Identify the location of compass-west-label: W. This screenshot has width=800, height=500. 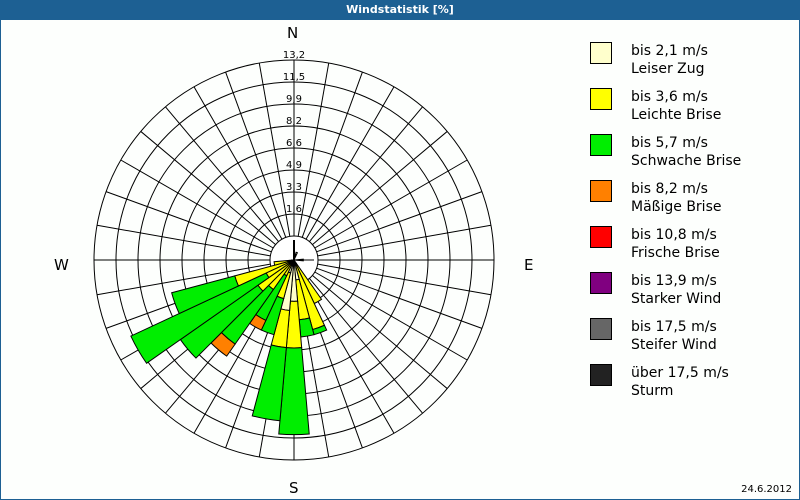
(61, 265).